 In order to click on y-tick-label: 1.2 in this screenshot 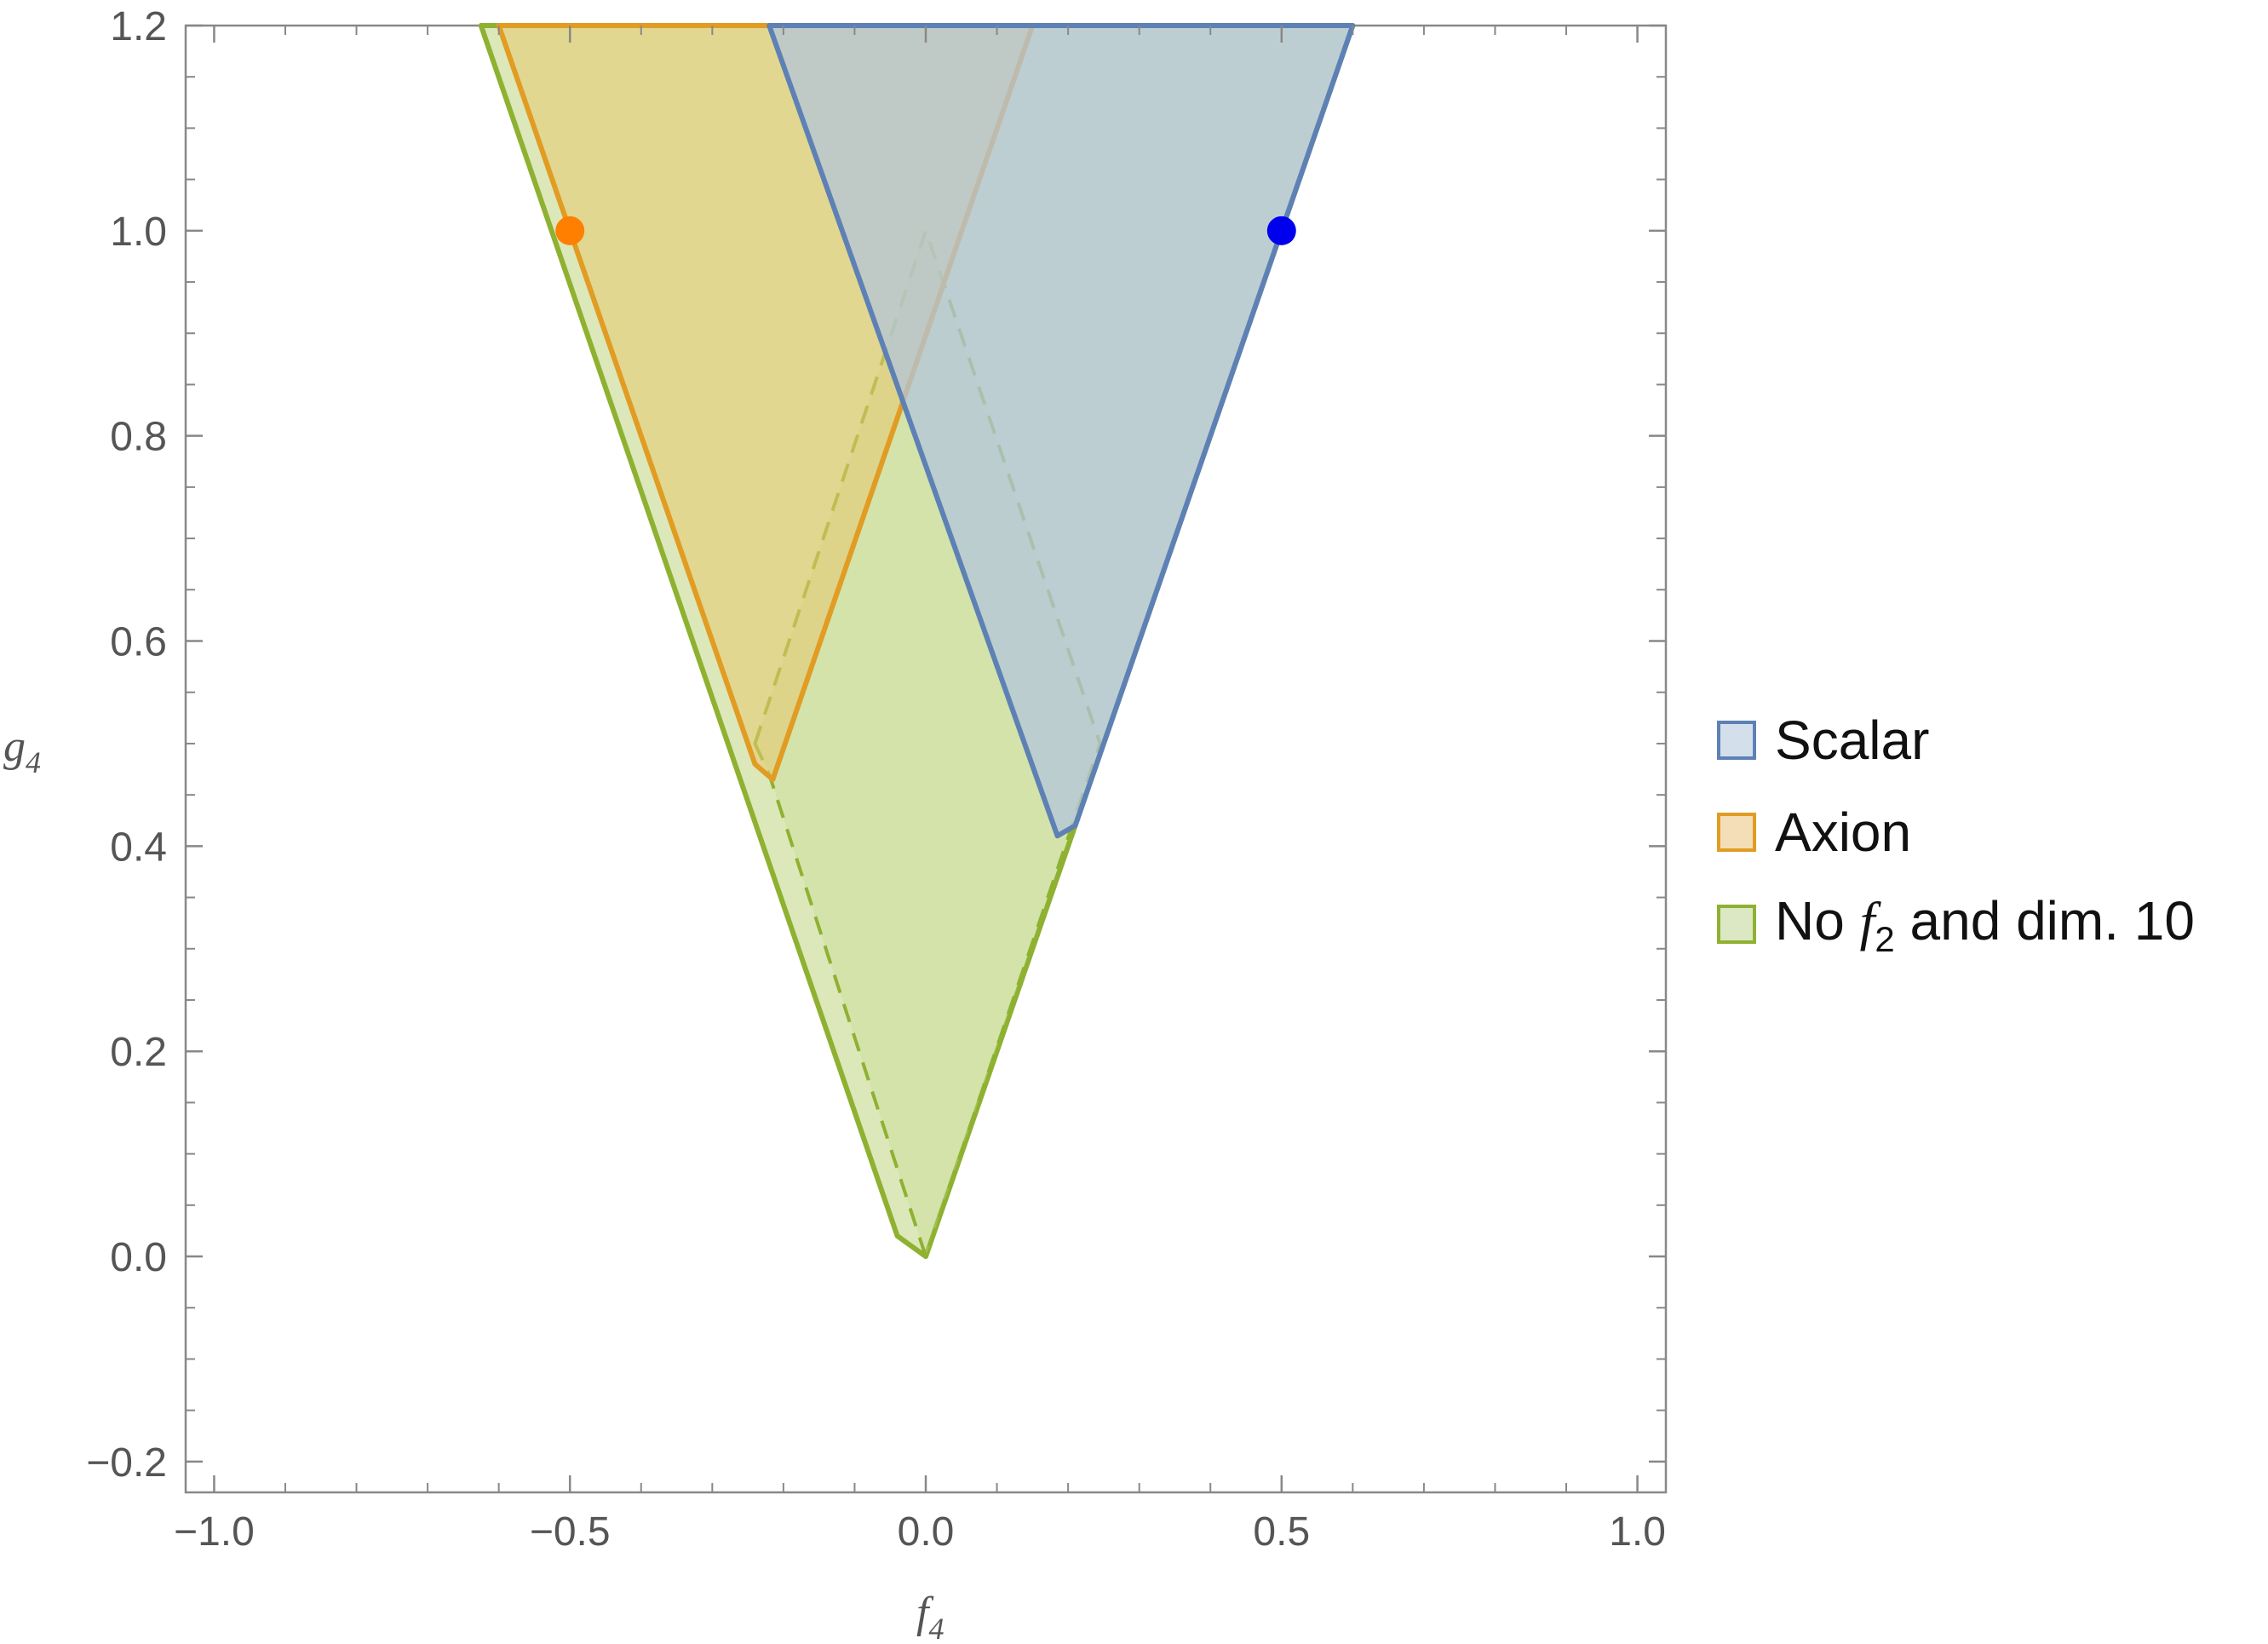, I will do `click(138, 26)`.